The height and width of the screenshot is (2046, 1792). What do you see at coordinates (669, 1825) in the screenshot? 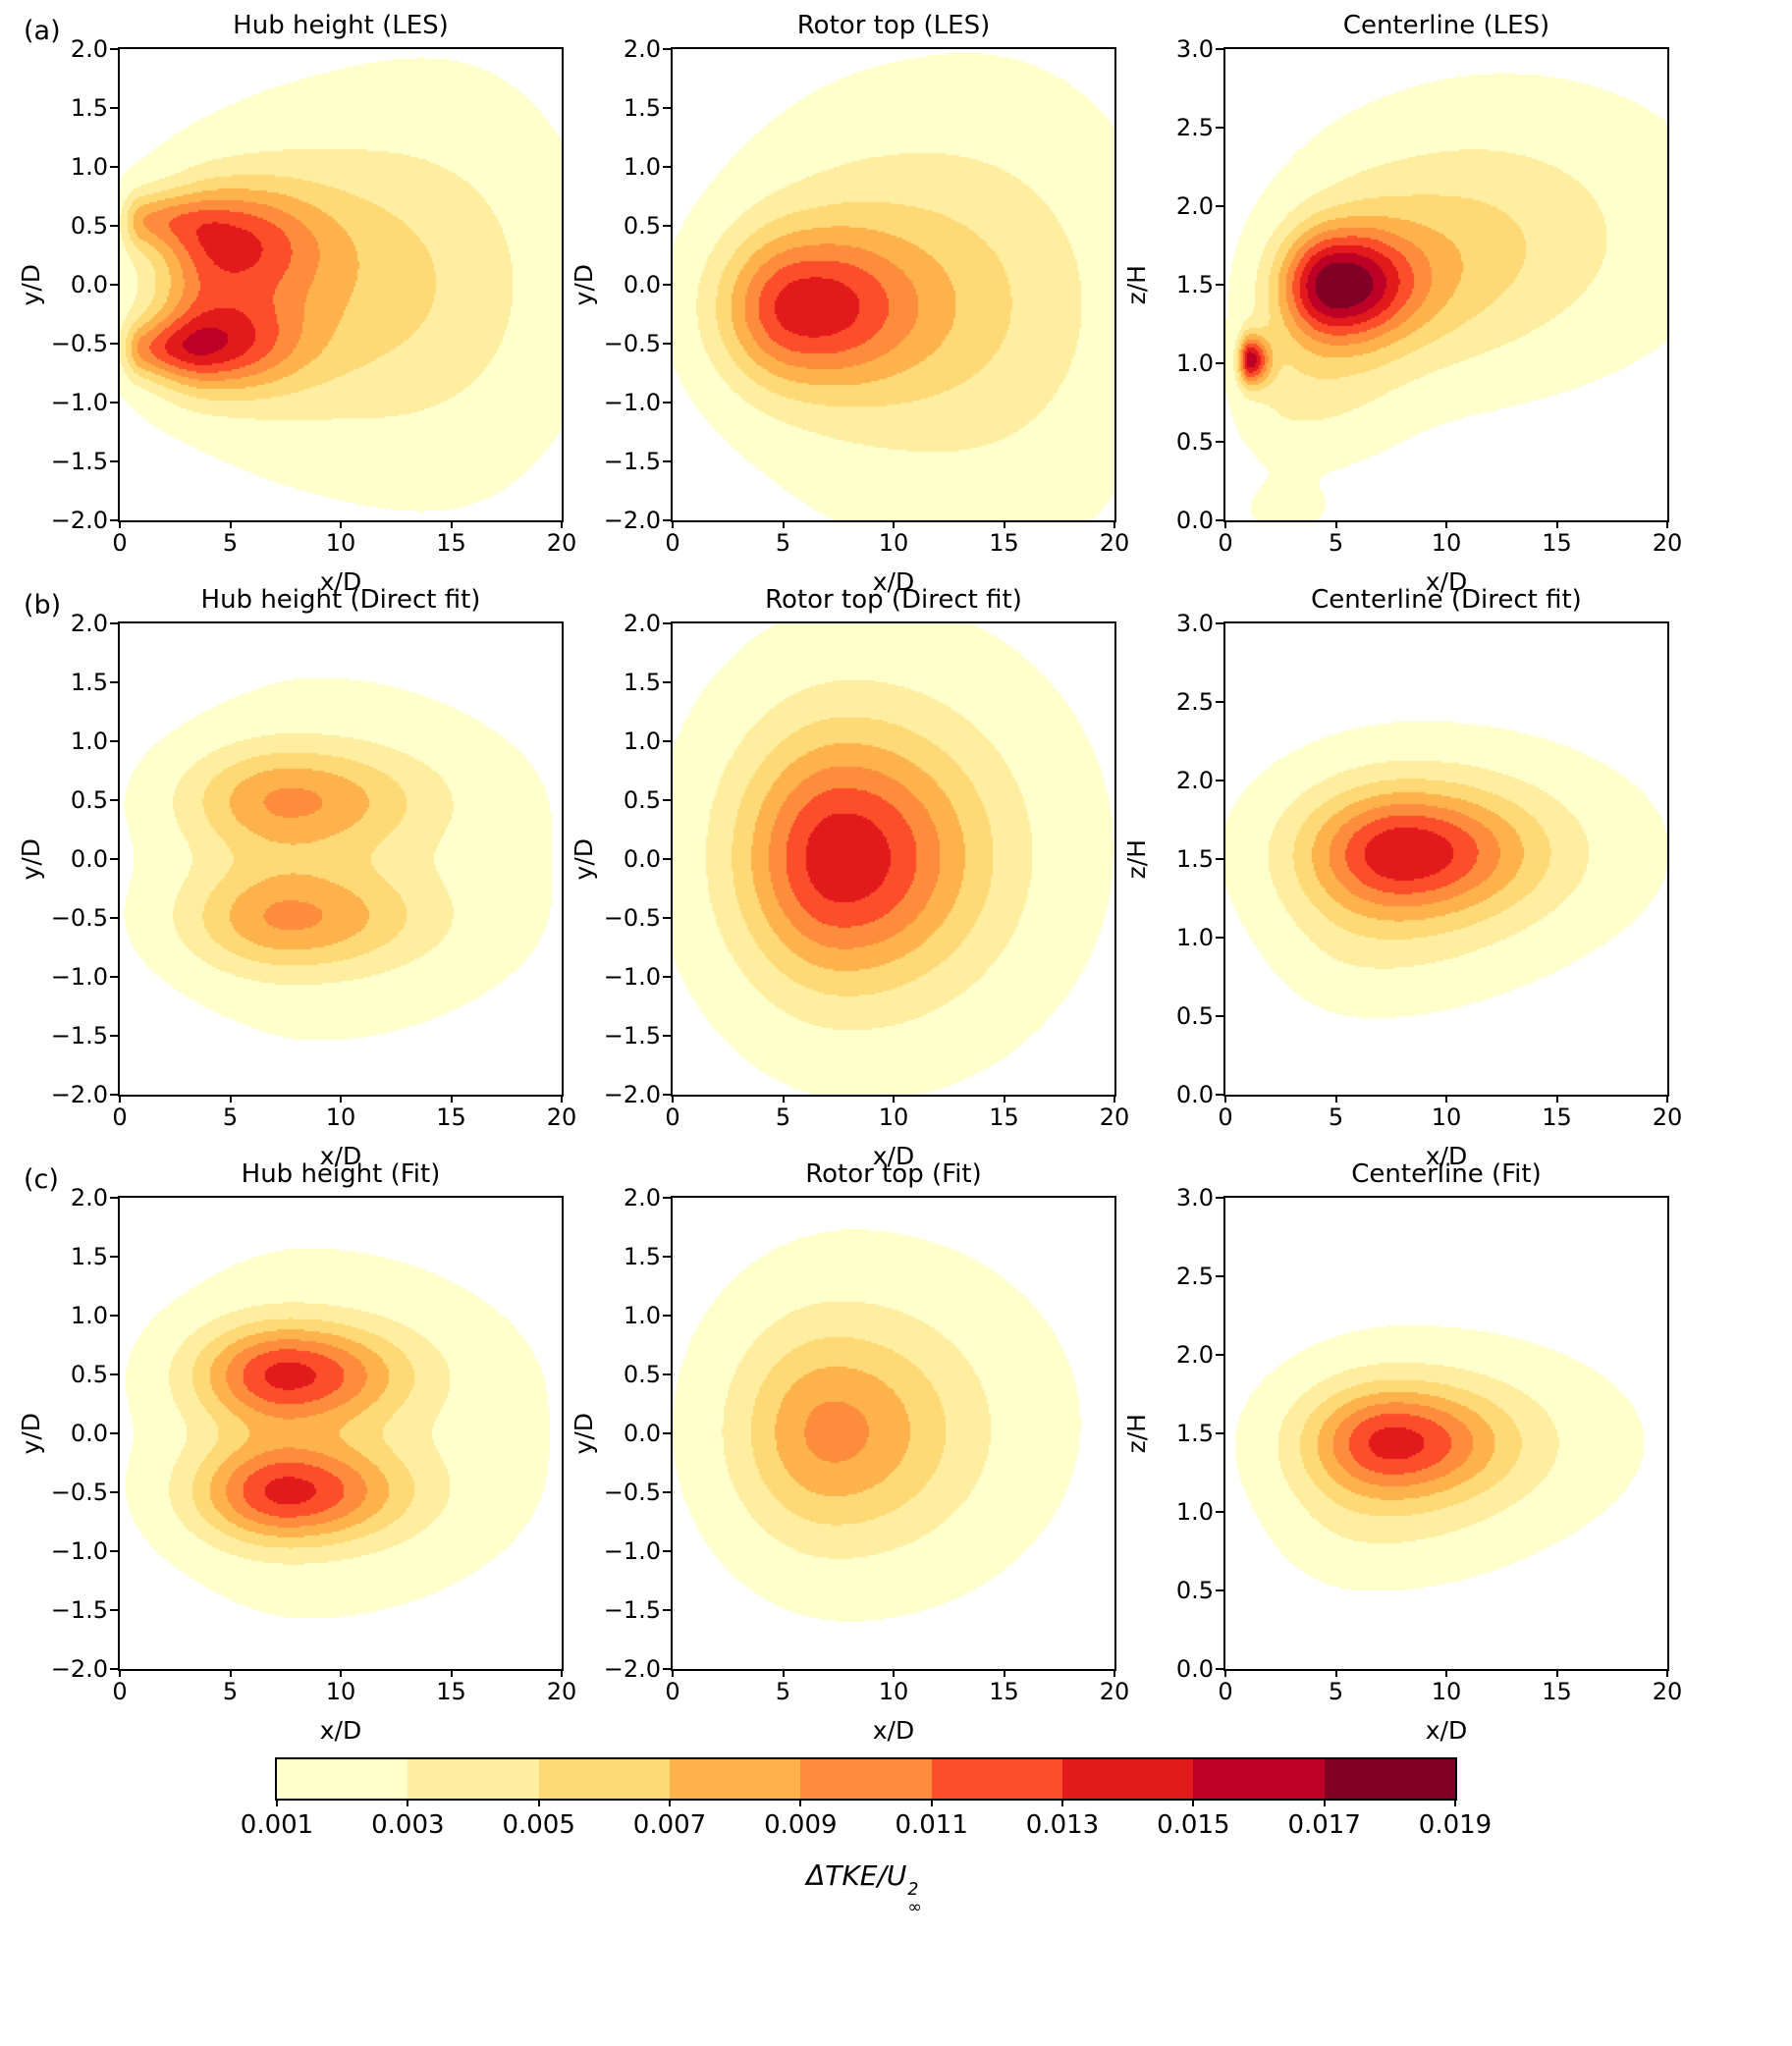
I see `colorbar-tick-label: 0.007` at bounding box center [669, 1825].